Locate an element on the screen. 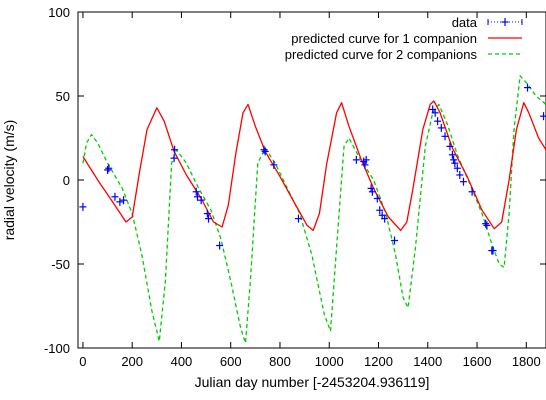 Image resolution: width=546 pixels, height=400 pixels. x-tick-label: 1600 is located at coordinates (477, 361).